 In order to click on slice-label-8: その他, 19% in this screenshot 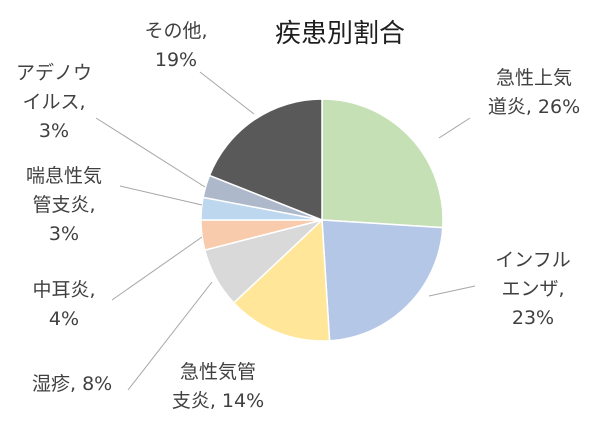, I will do `click(175, 45)`.